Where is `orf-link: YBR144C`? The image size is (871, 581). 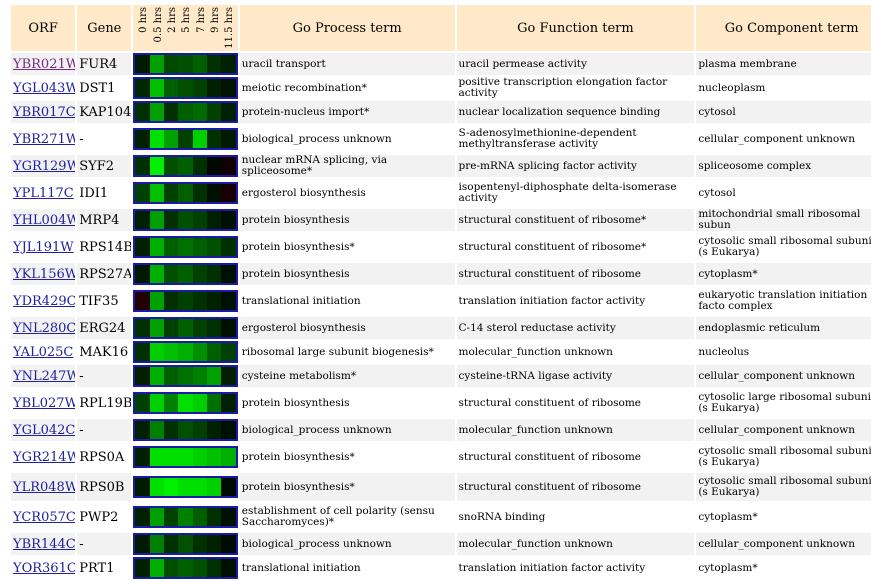 orf-link: YBR144C is located at coordinates (44, 544).